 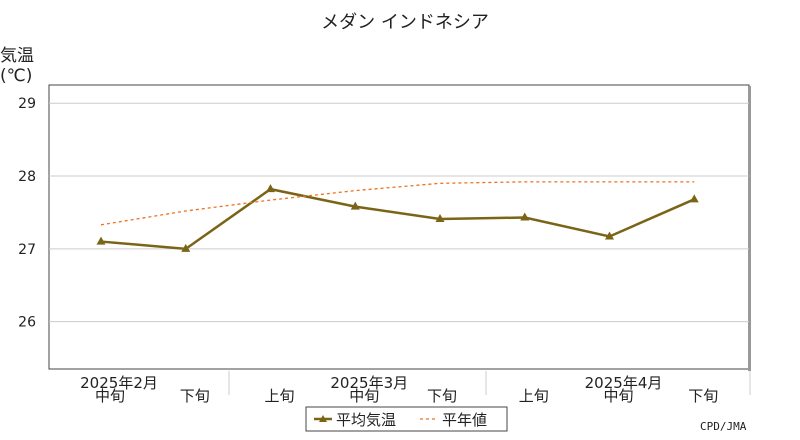 What do you see at coordinates (415, 388) in the screenshot?
I see `x-axis: 中旬 下旬 上旬 中旬 下旬 上旬 中旬 下旬 2025年2月 2025年3月 2025年4月` at bounding box center [415, 388].